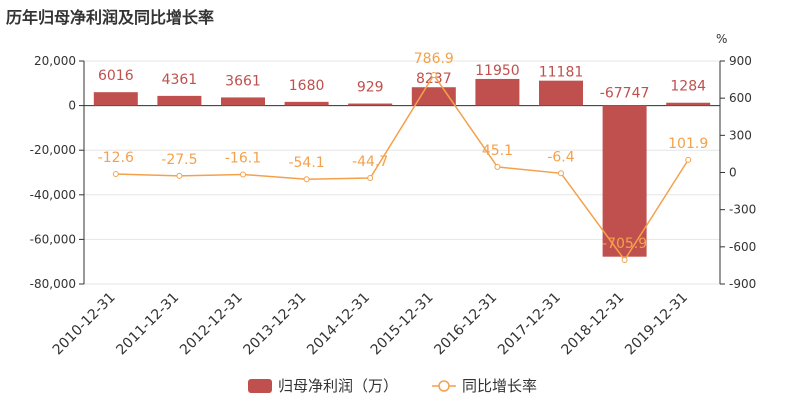 The image size is (800, 400). I want to click on bar-value-label: 6016, so click(116, 76).